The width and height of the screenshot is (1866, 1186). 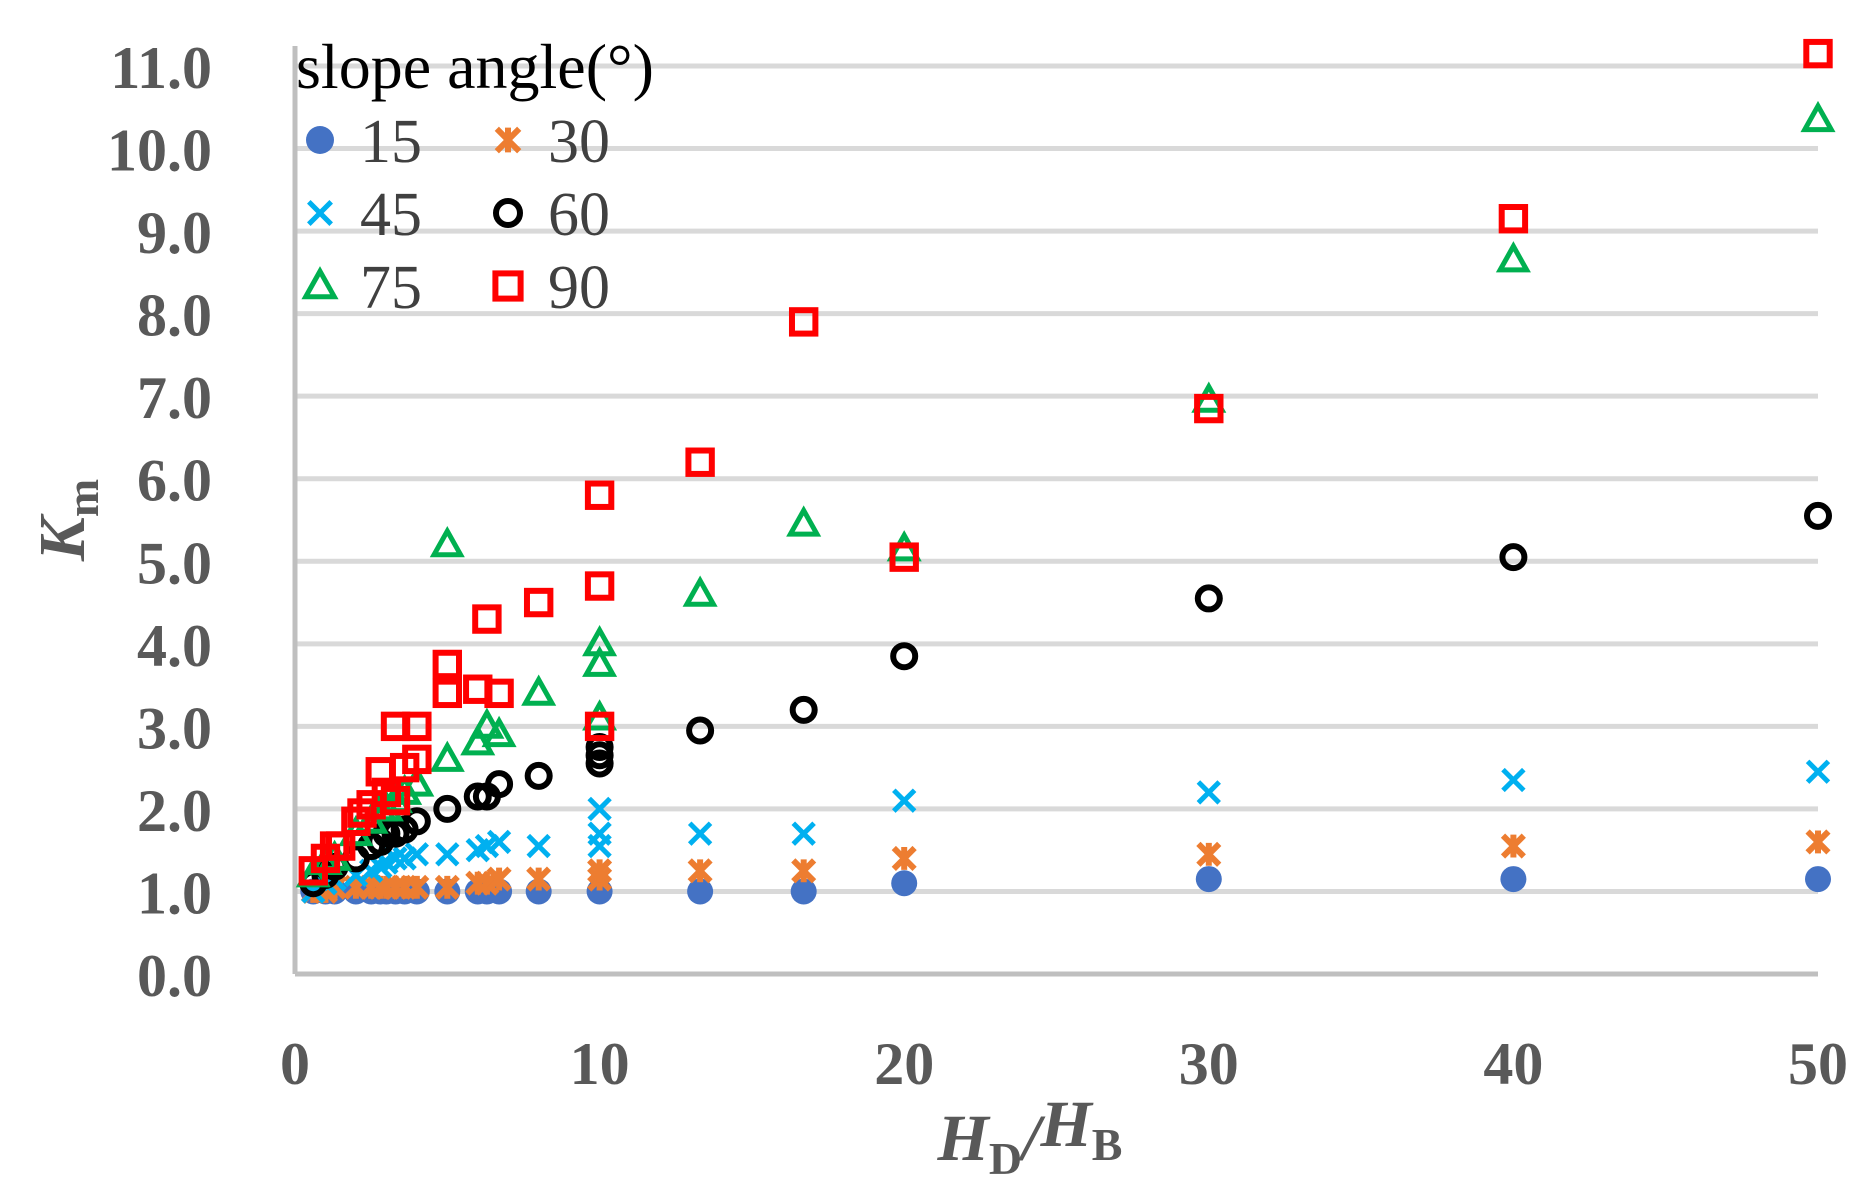 I want to click on x-axis-title-part: H, so click(x=964, y=1138).